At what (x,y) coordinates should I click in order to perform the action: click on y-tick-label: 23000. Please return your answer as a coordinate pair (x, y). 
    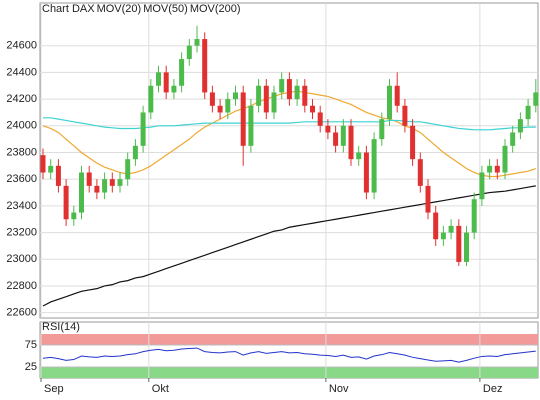
    Looking at the image, I should click on (21, 259).